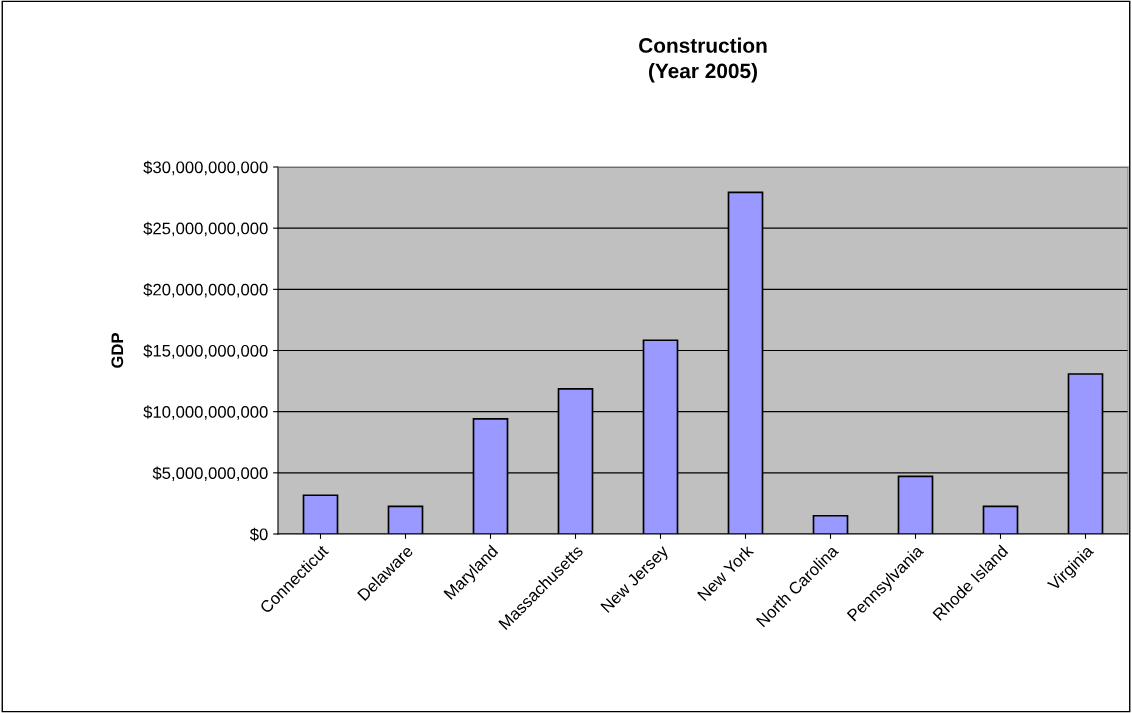 The image size is (1132, 713). I want to click on y-tick-label: $25,000,000,000, so click(205, 229).